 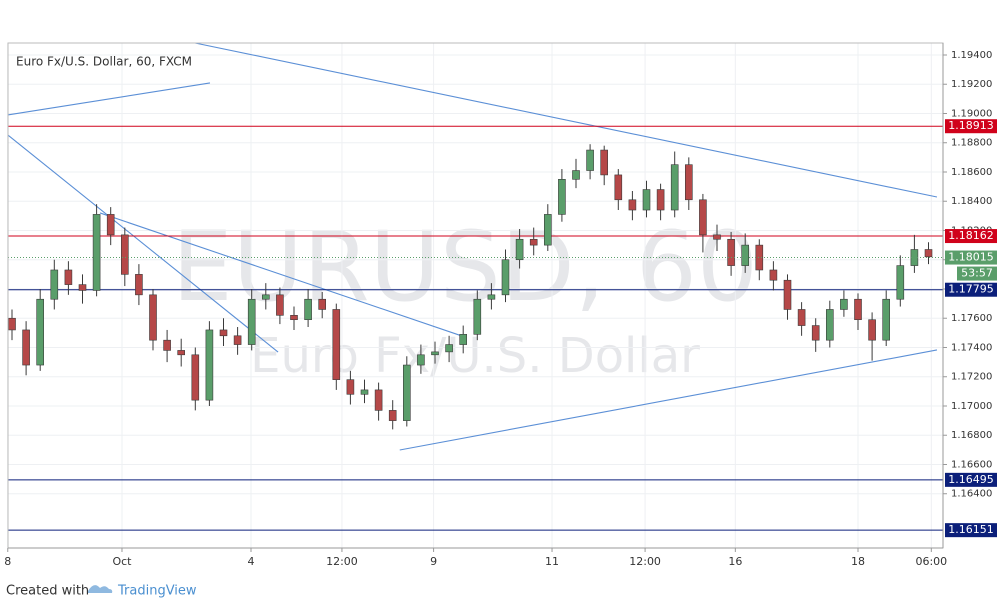 I want to click on footer-brand: TradingView, so click(x=157, y=591).